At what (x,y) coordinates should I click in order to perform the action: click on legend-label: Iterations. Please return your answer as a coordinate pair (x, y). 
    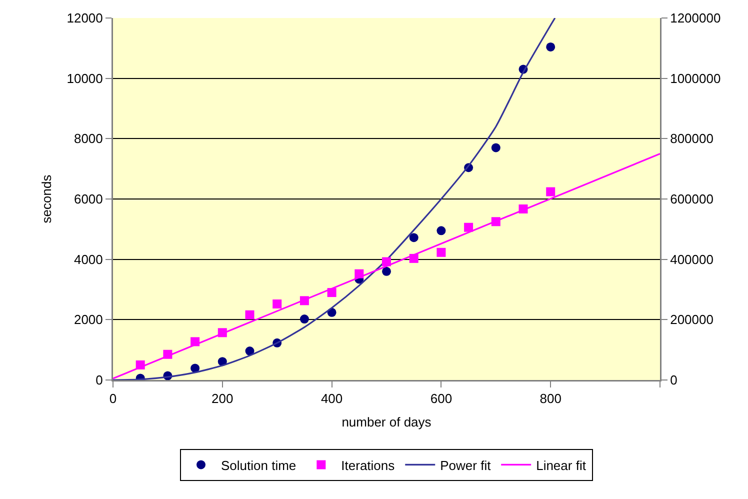
    Looking at the image, I should click on (368, 465).